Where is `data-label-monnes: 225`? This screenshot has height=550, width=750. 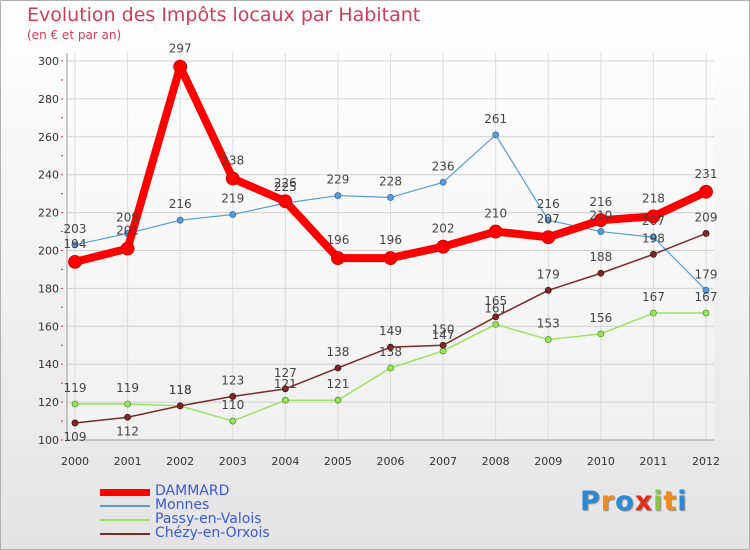 data-label-monnes: 225 is located at coordinates (285, 187).